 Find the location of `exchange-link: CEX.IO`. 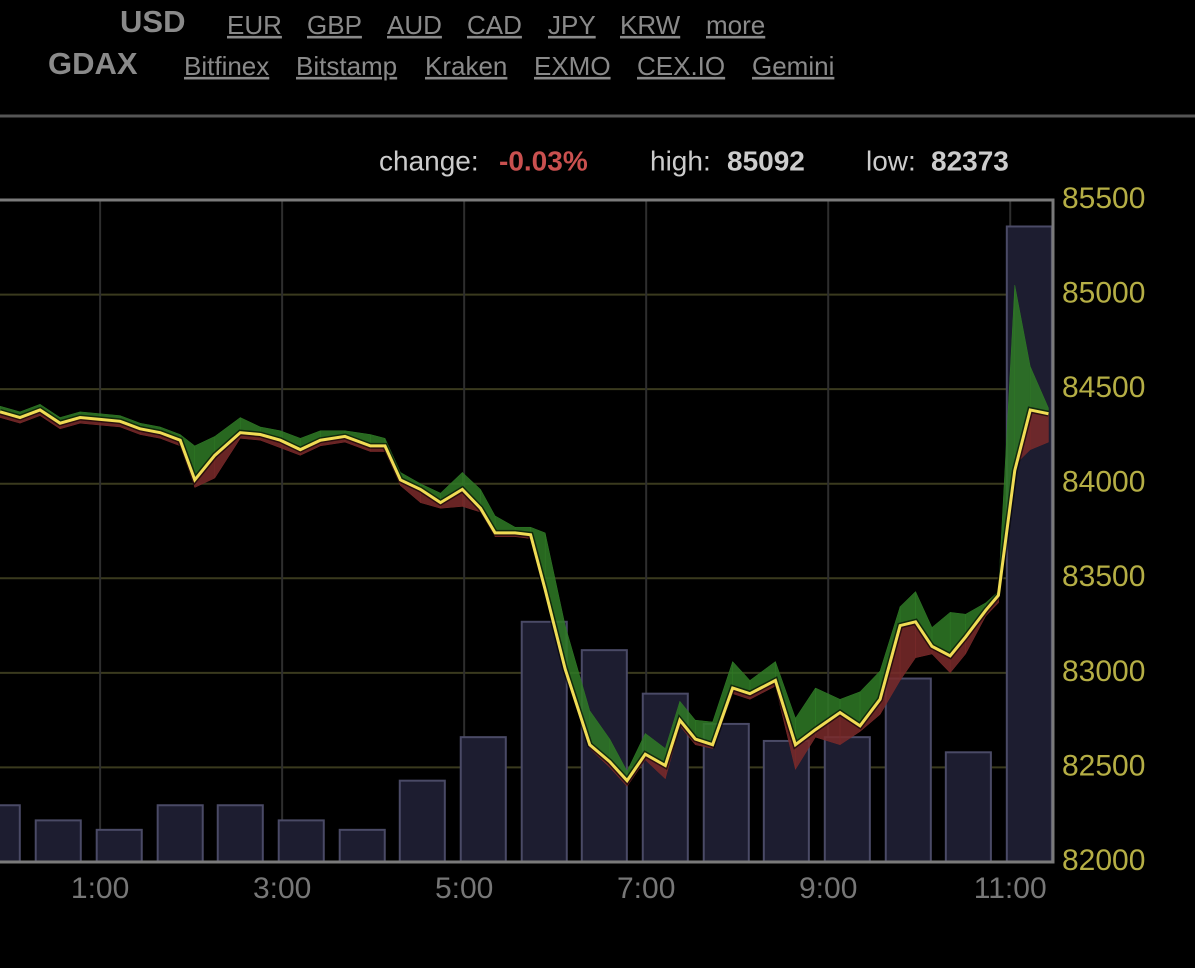

exchange-link: CEX.IO is located at coordinates (681, 66).